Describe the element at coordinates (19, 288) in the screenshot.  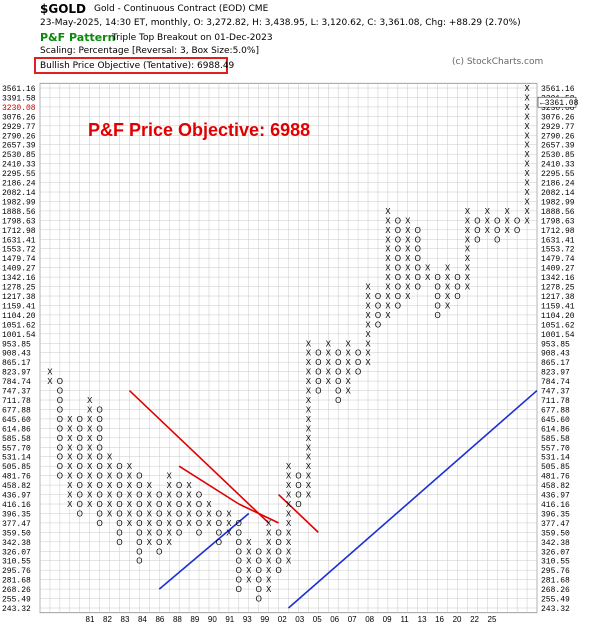
I see `price-tick-left: 1278.25` at that location.